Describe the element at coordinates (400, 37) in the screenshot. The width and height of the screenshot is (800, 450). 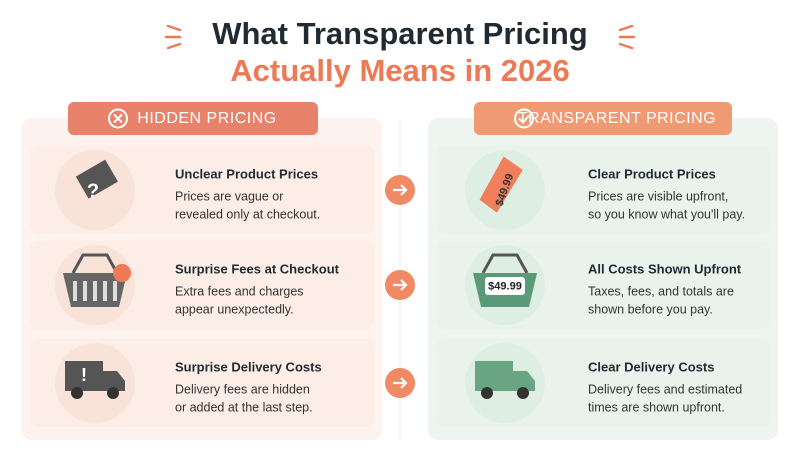
I see `decoration` at that location.